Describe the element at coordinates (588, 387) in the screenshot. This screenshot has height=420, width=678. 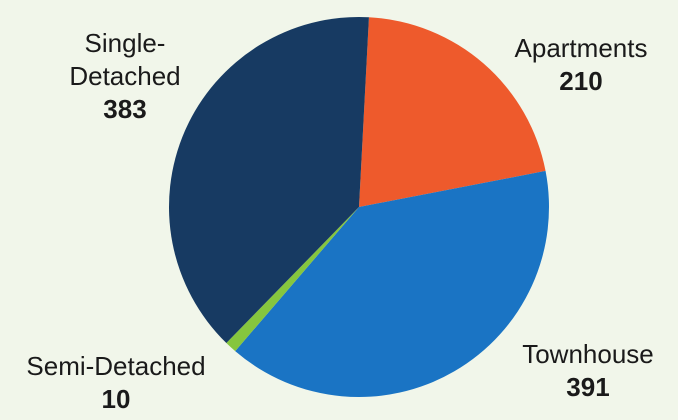
I see `townhouse-value: 391` at that location.